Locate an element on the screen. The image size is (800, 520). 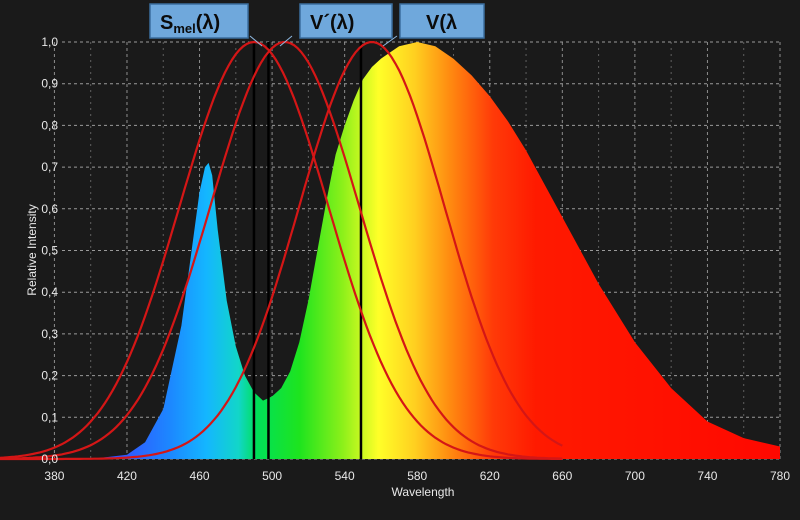
y-axis-label: Relative Intensity is located at coordinates (32, 249).